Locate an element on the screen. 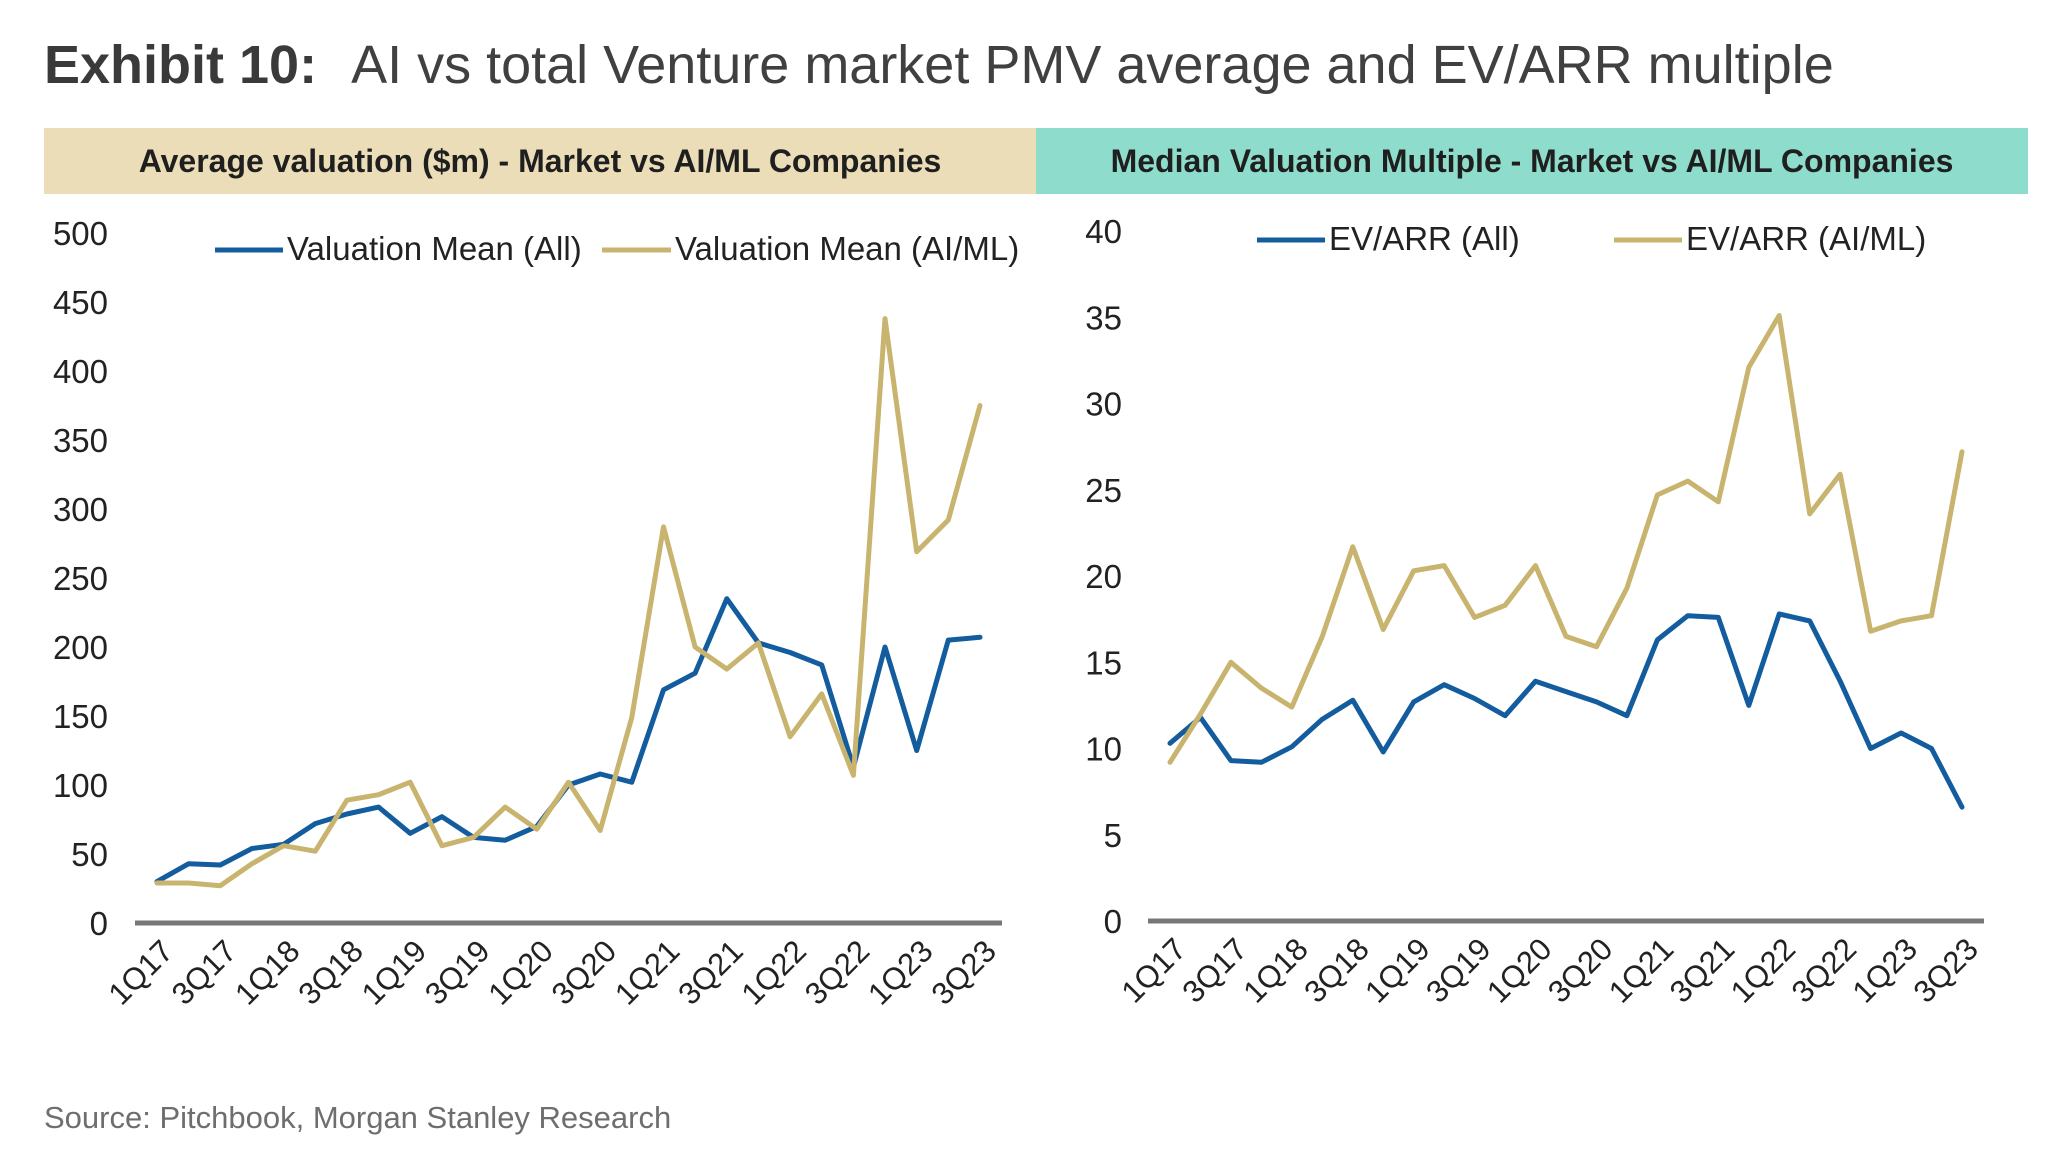  y-tick-label: 10 is located at coordinates (1103, 749).